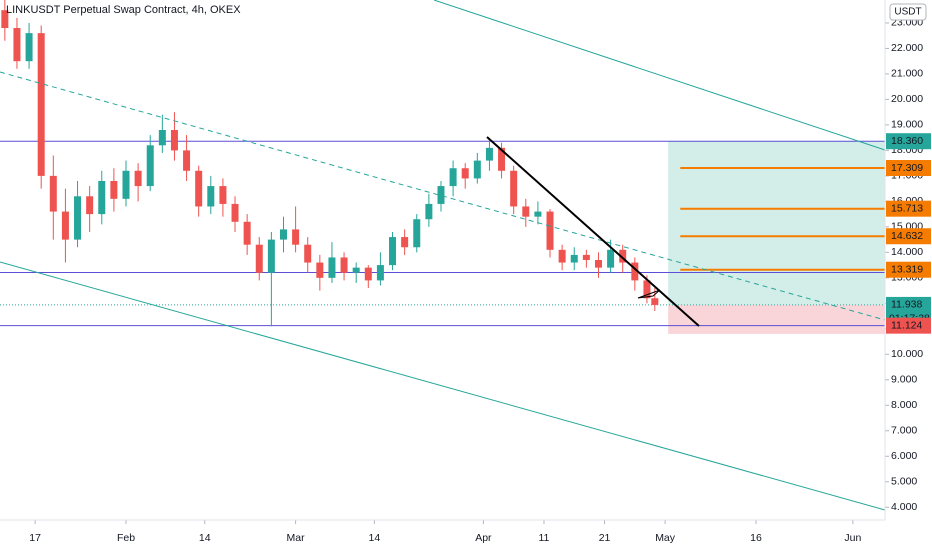 The height and width of the screenshot is (550, 932). Describe the element at coordinates (605, 538) in the screenshot. I see `x-tick-label: 21` at that location.